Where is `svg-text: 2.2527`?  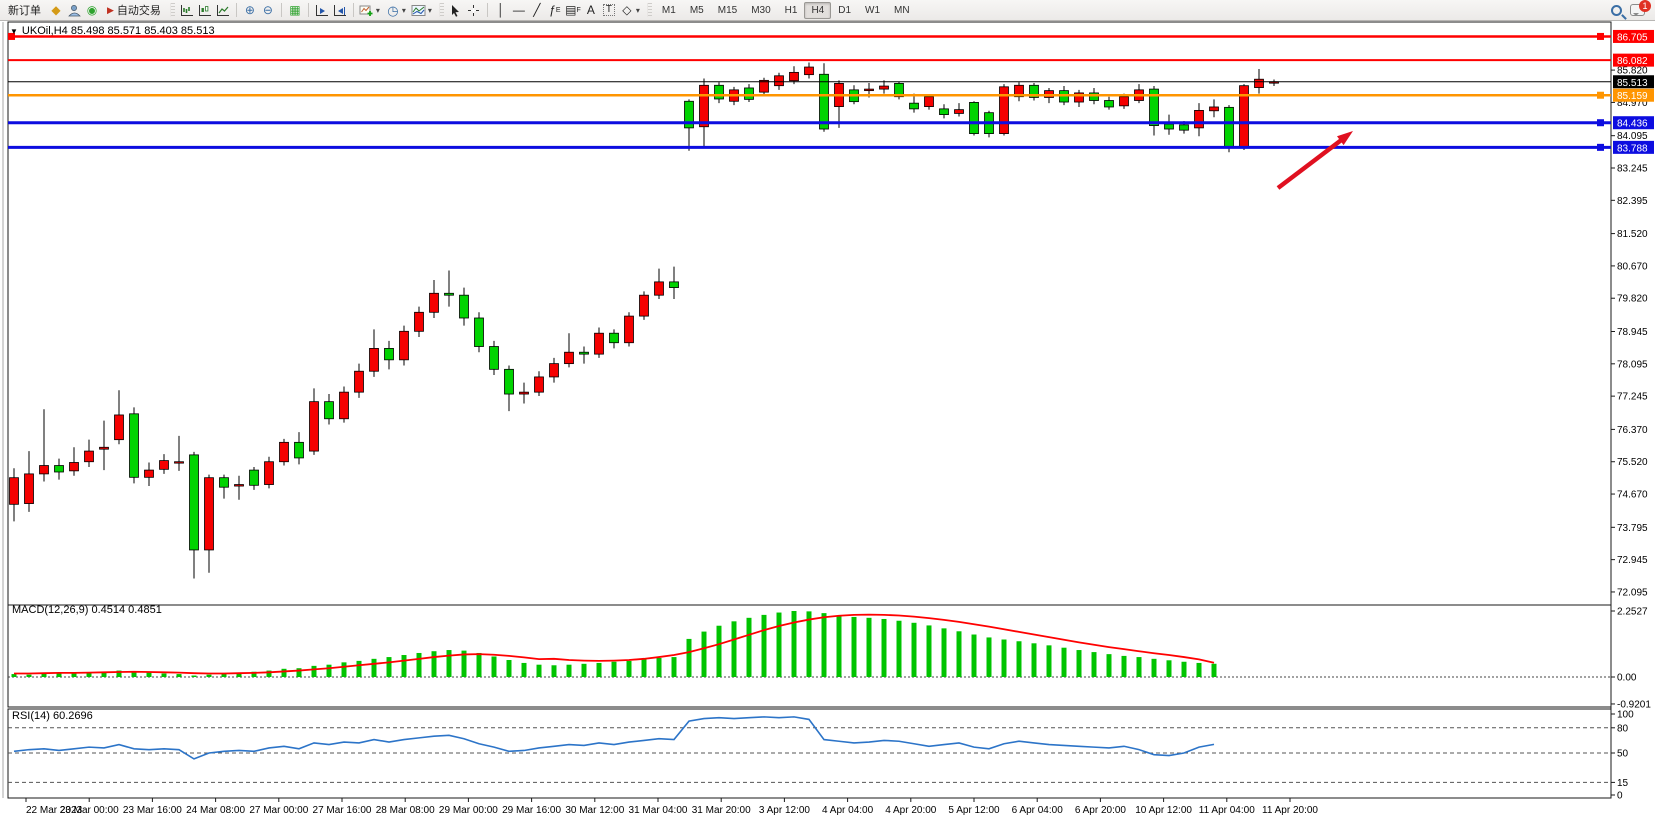
svg-text: 2.2527 is located at coordinates (1632, 611).